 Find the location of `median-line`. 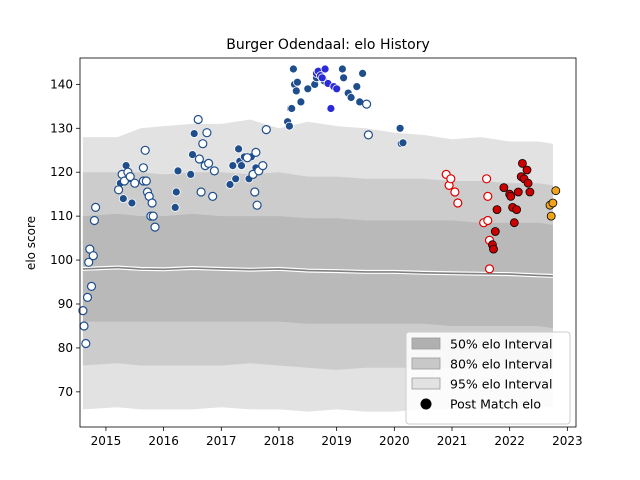

median-line is located at coordinates (317, 271).